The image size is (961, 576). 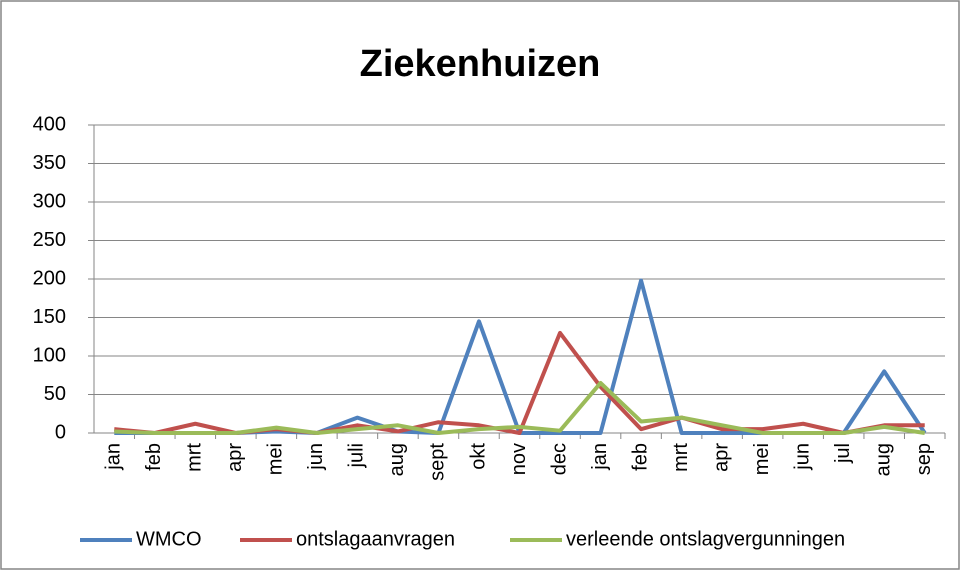 What do you see at coordinates (559, 459) in the screenshot?
I see `x-tick-label: dec` at bounding box center [559, 459].